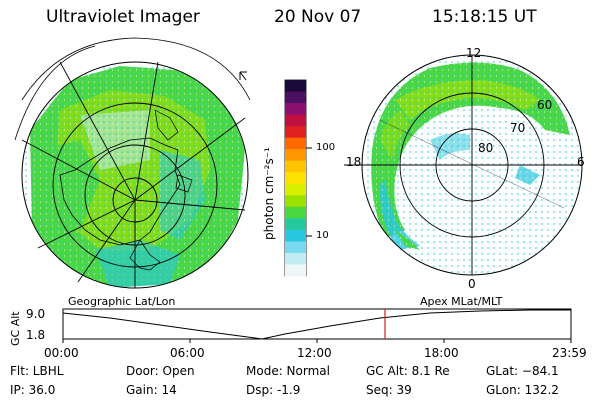 The image size is (600, 400). Describe the element at coordinates (322, 235) in the screenshot. I see `colorbar-tick-10: 10` at that location.